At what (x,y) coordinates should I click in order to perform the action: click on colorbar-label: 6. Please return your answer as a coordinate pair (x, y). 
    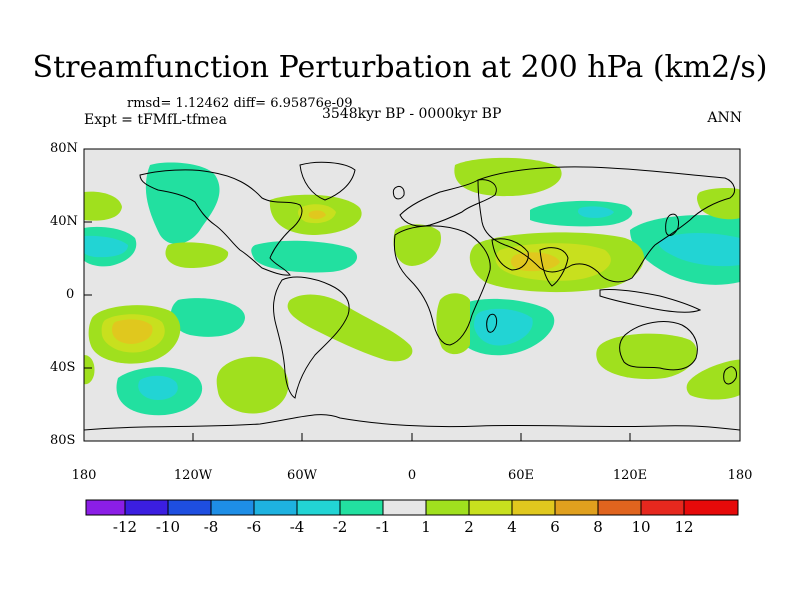
    Looking at the image, I should click on (555, 527).